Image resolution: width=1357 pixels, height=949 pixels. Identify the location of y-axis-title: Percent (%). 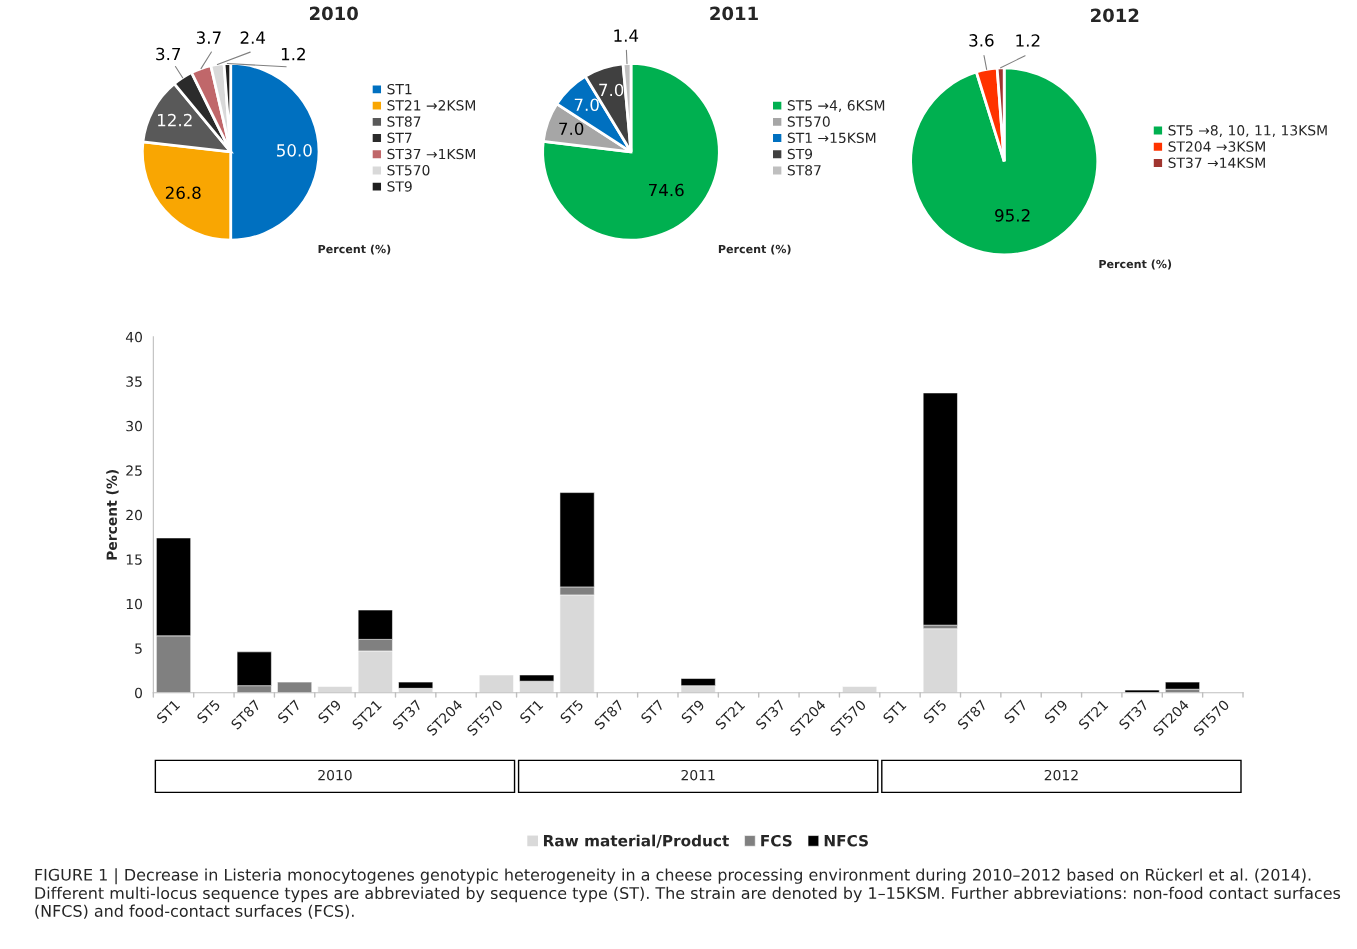
(112, 514).